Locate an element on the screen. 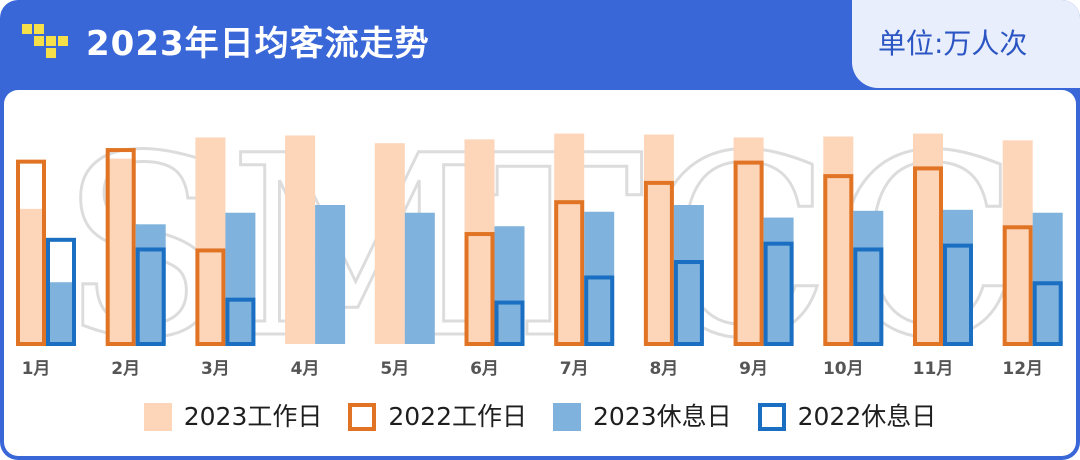 Image resolution: width=1080 pixels, height=460 pixels. legend-item-work-2023: 2023工作日 is located at coordinates (233, 417).